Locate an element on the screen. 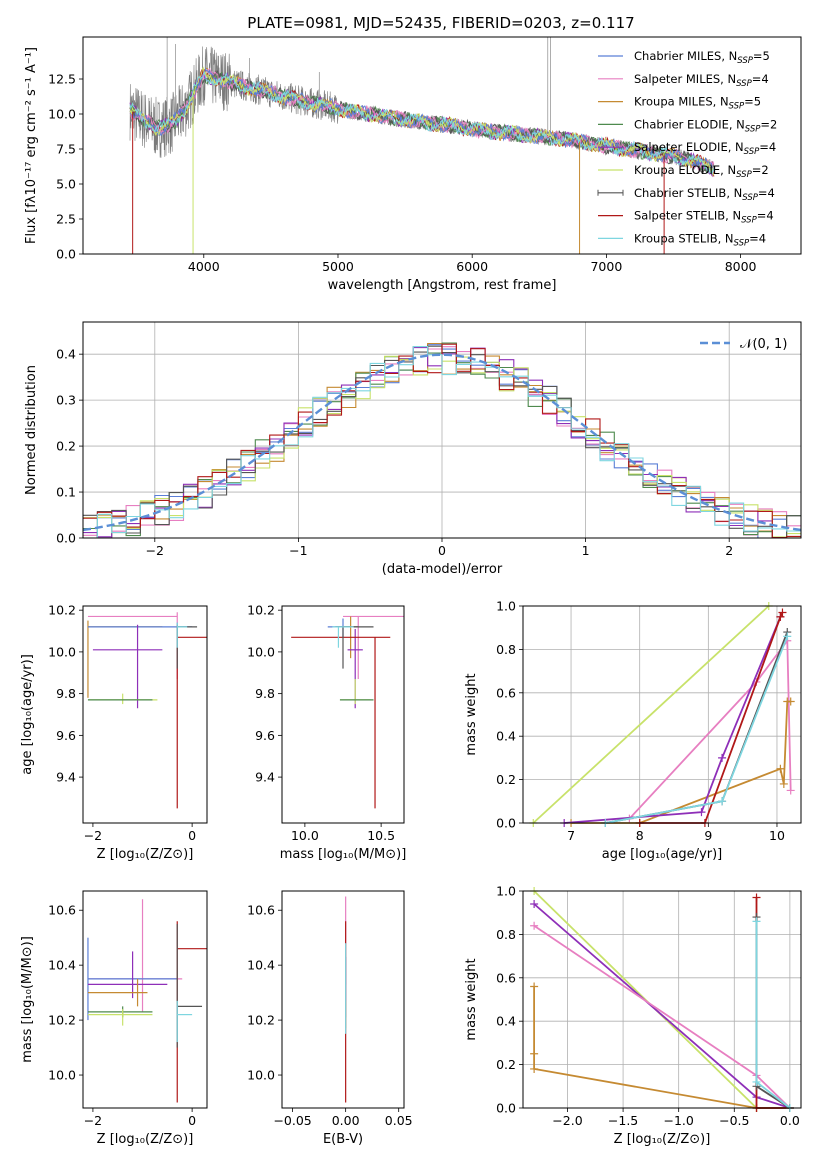  y-axis-label: age [log₁₀(age/yr)] is located at coordinates (27, 714).